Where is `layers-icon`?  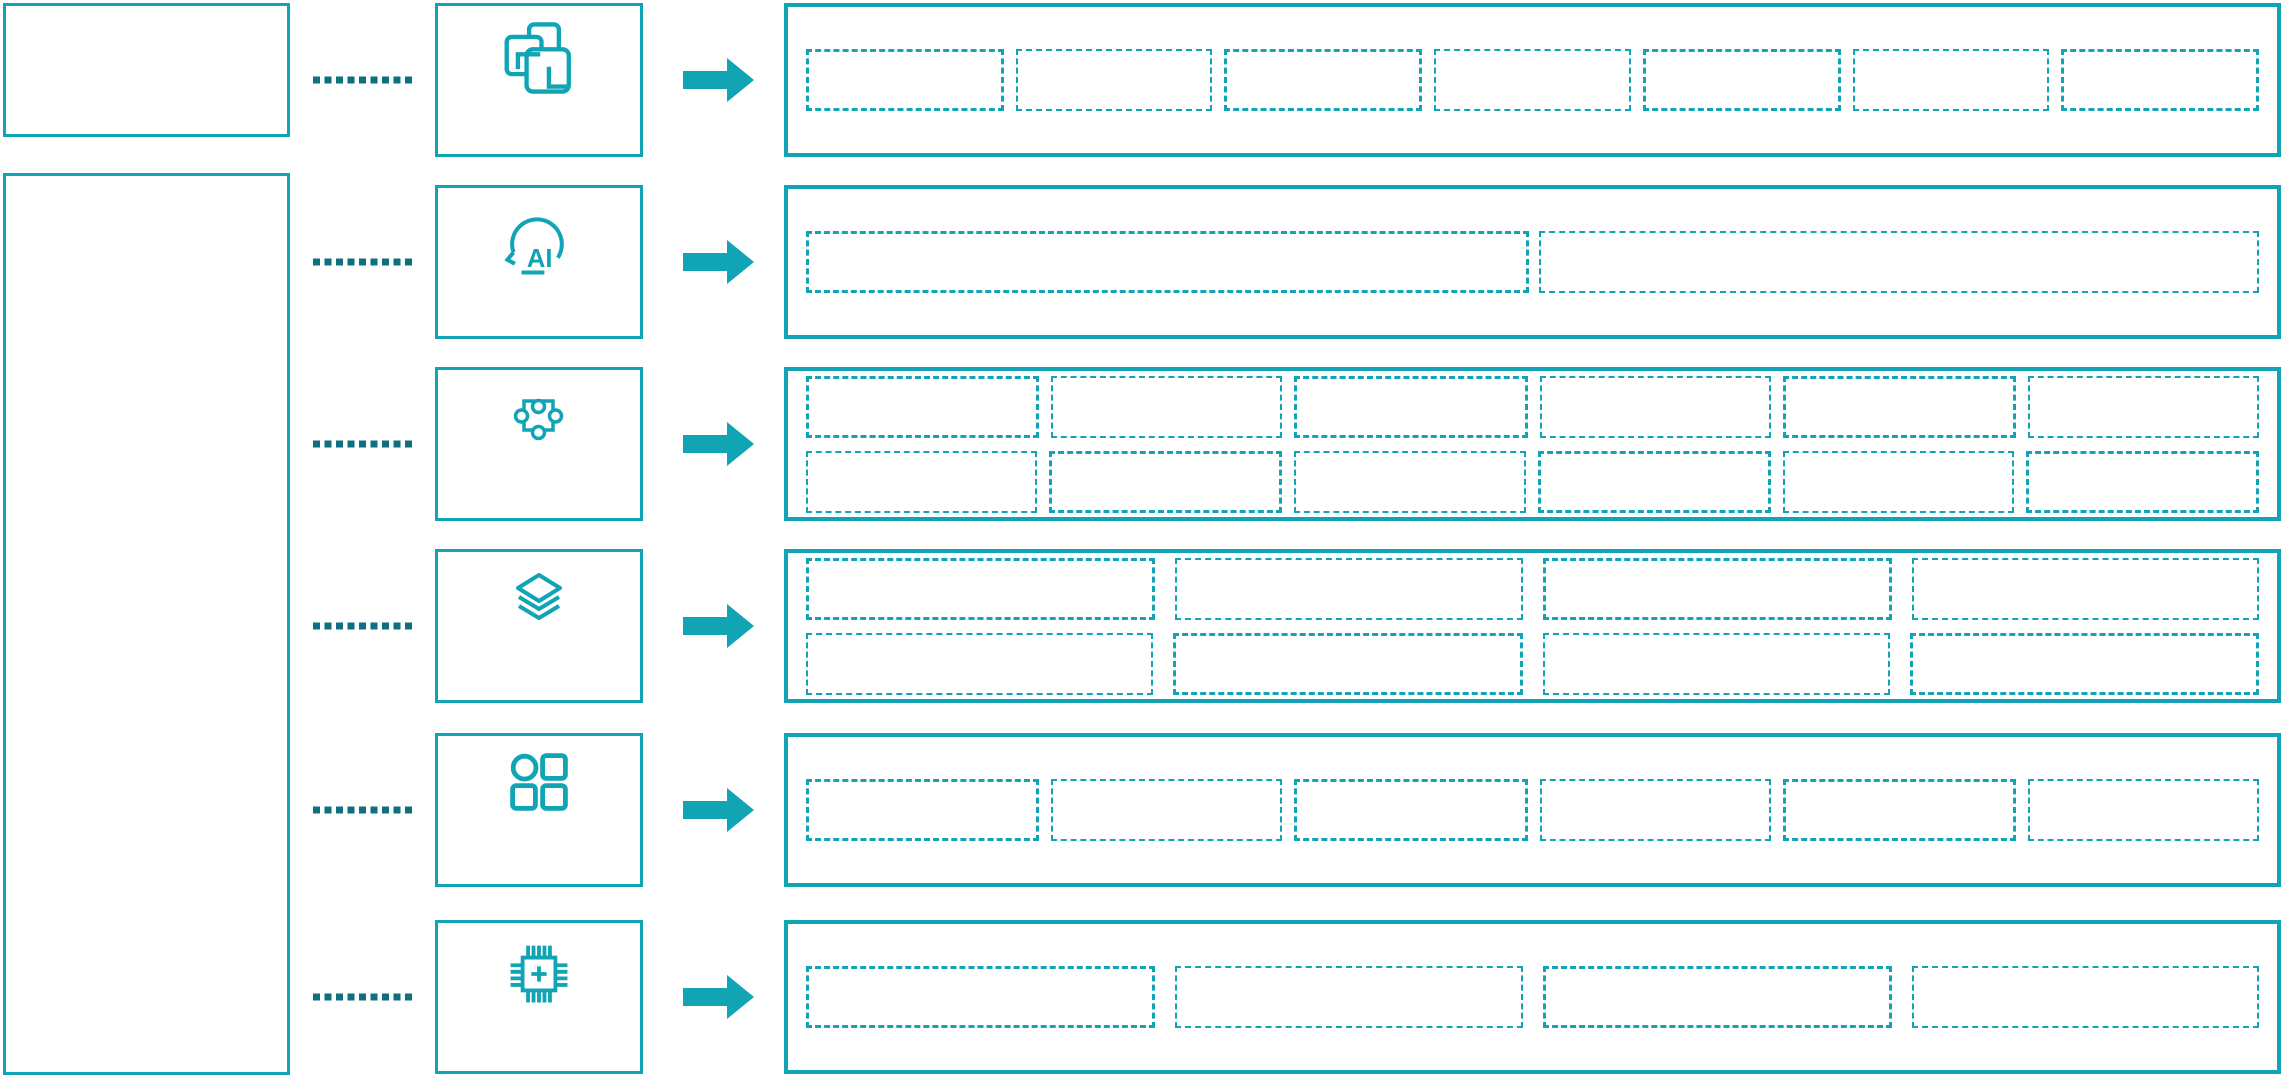
layers-icon is located at coordinates (539, 598).